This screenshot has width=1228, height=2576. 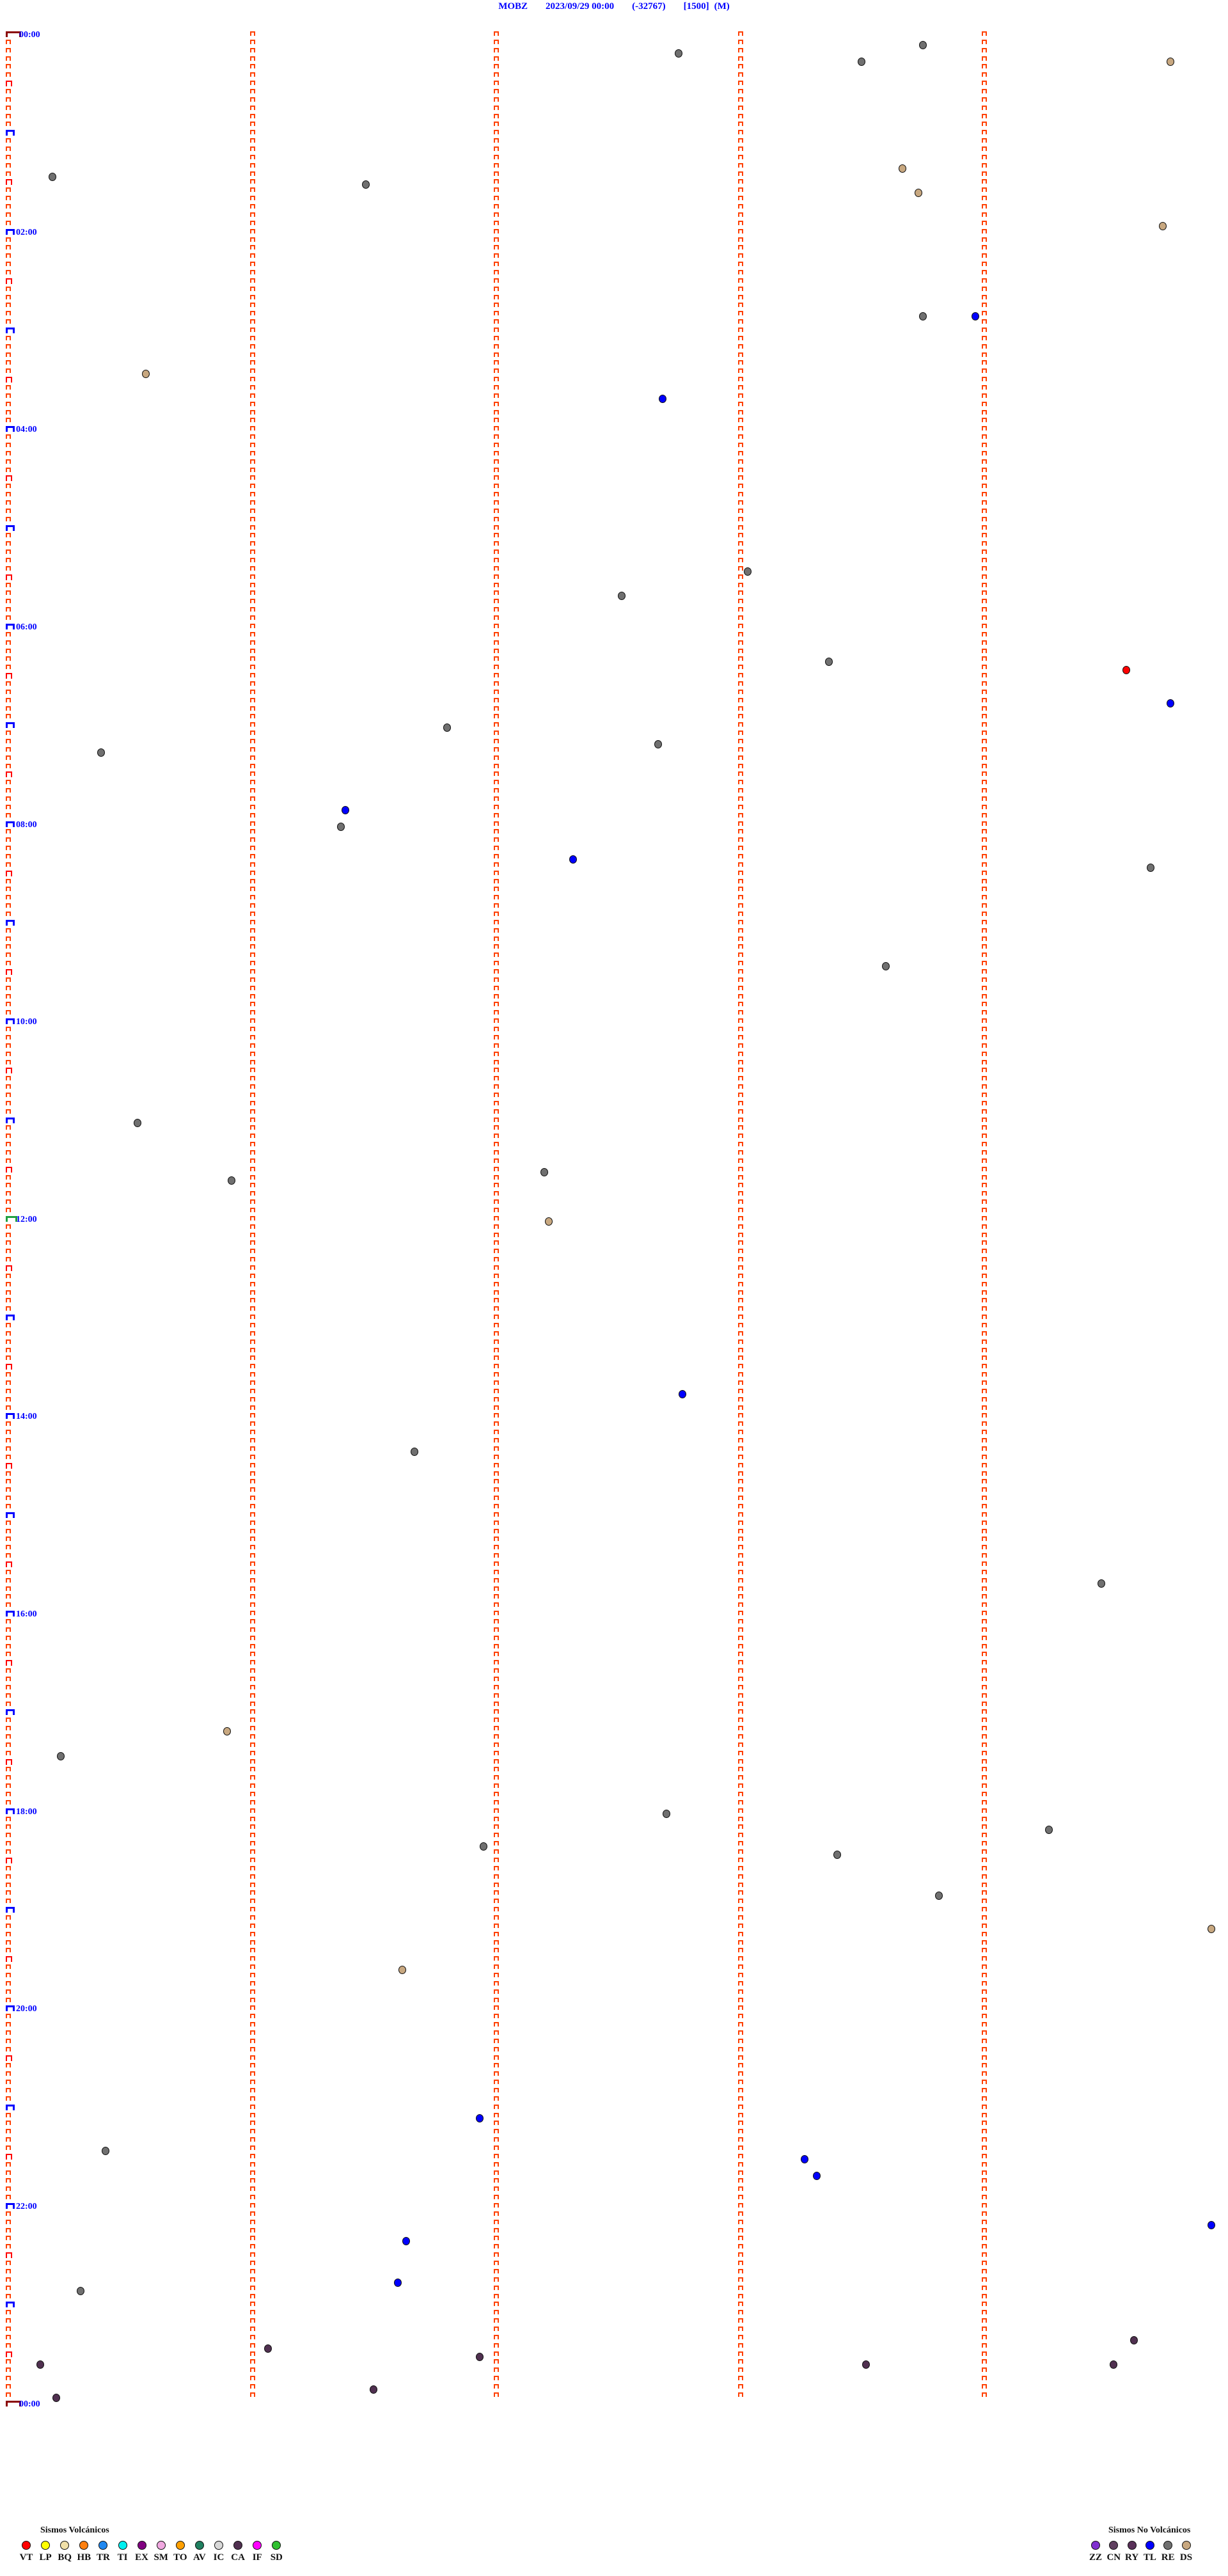 I want to click on legend-marker-icon, so click(x=1168, y=2545).